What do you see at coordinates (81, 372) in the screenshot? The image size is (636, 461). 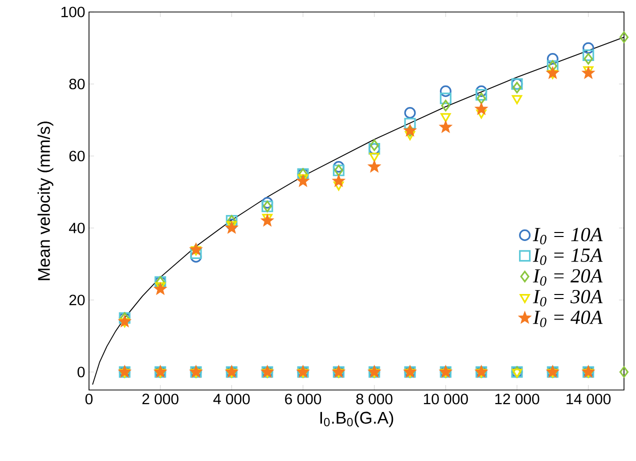 I see `y-tick-label: 0` at bounding box center [81, 372].